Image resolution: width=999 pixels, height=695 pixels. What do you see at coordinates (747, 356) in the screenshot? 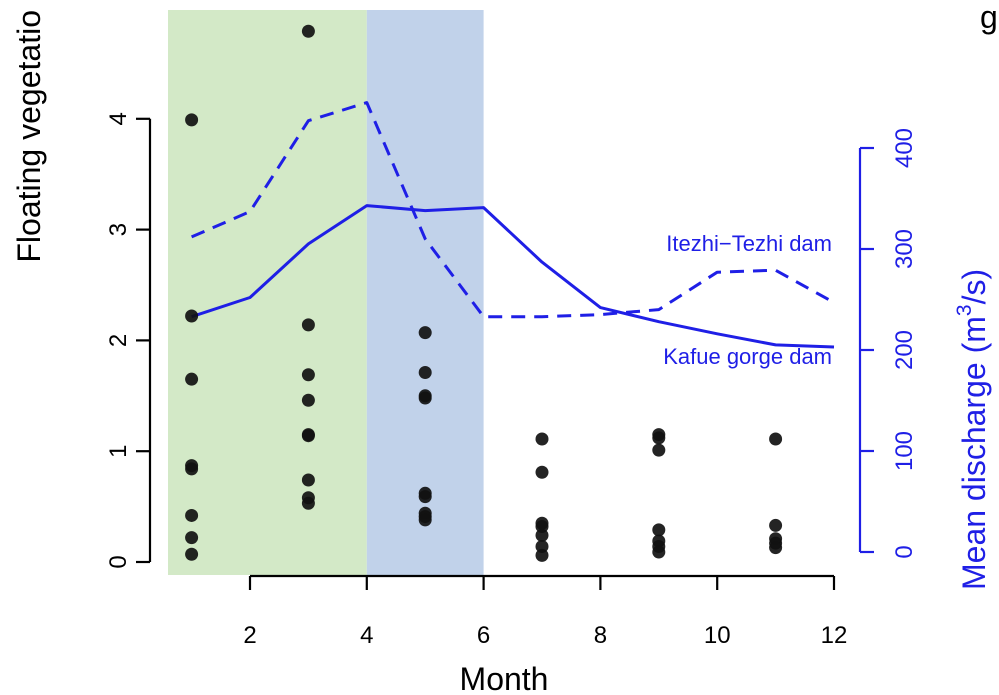
I see `series-label-kafue: Kafue gorge dam` at bounding box center [747, 356].